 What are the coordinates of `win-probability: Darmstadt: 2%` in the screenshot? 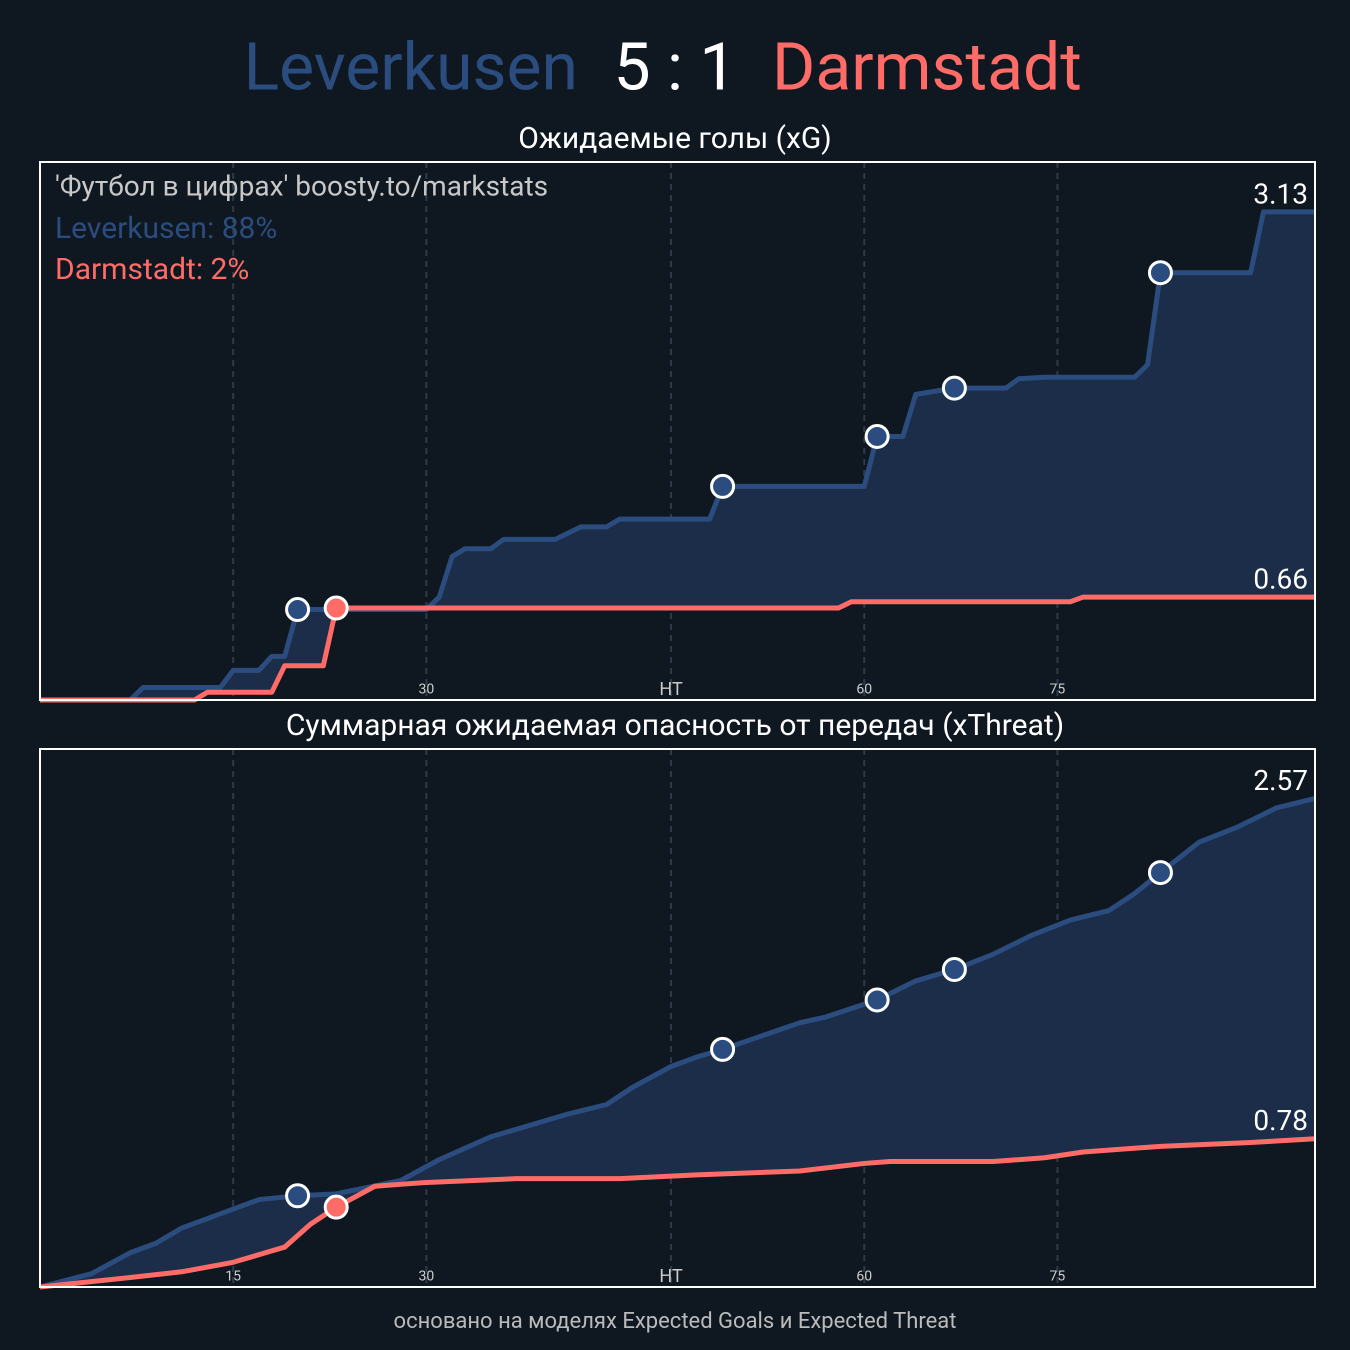 It's located at (152, 269).